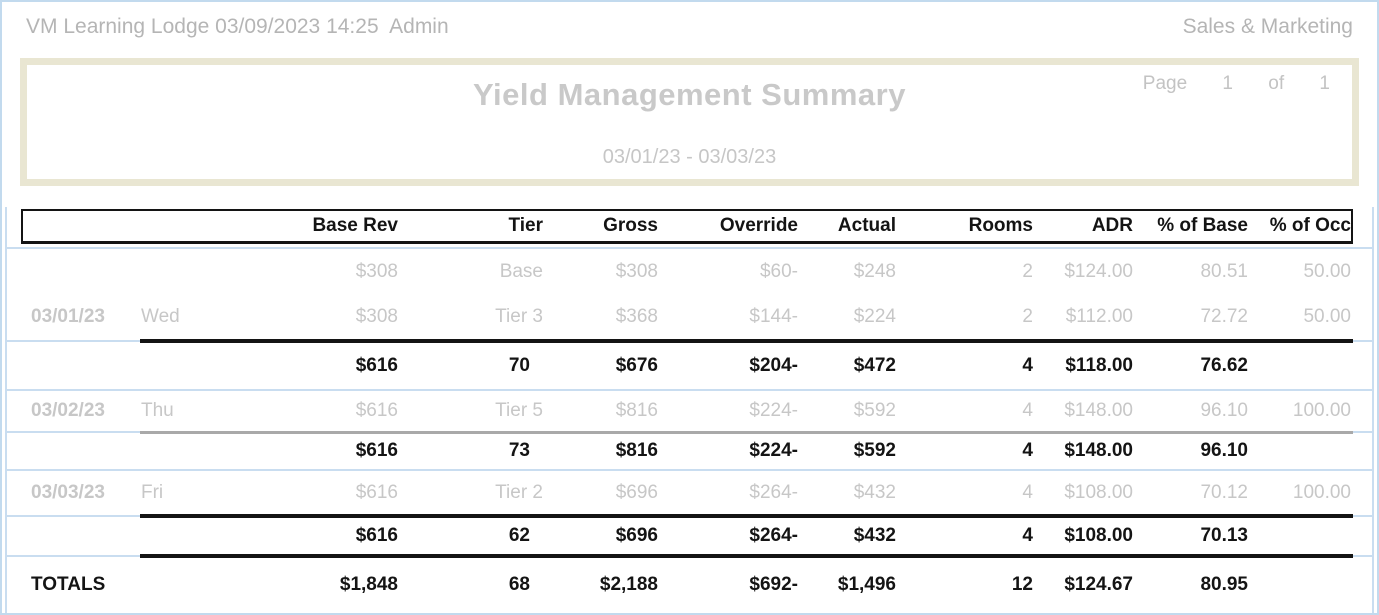 The image size is (1379, 615). I want to click on cell-override: $144-, so click(773, 317).